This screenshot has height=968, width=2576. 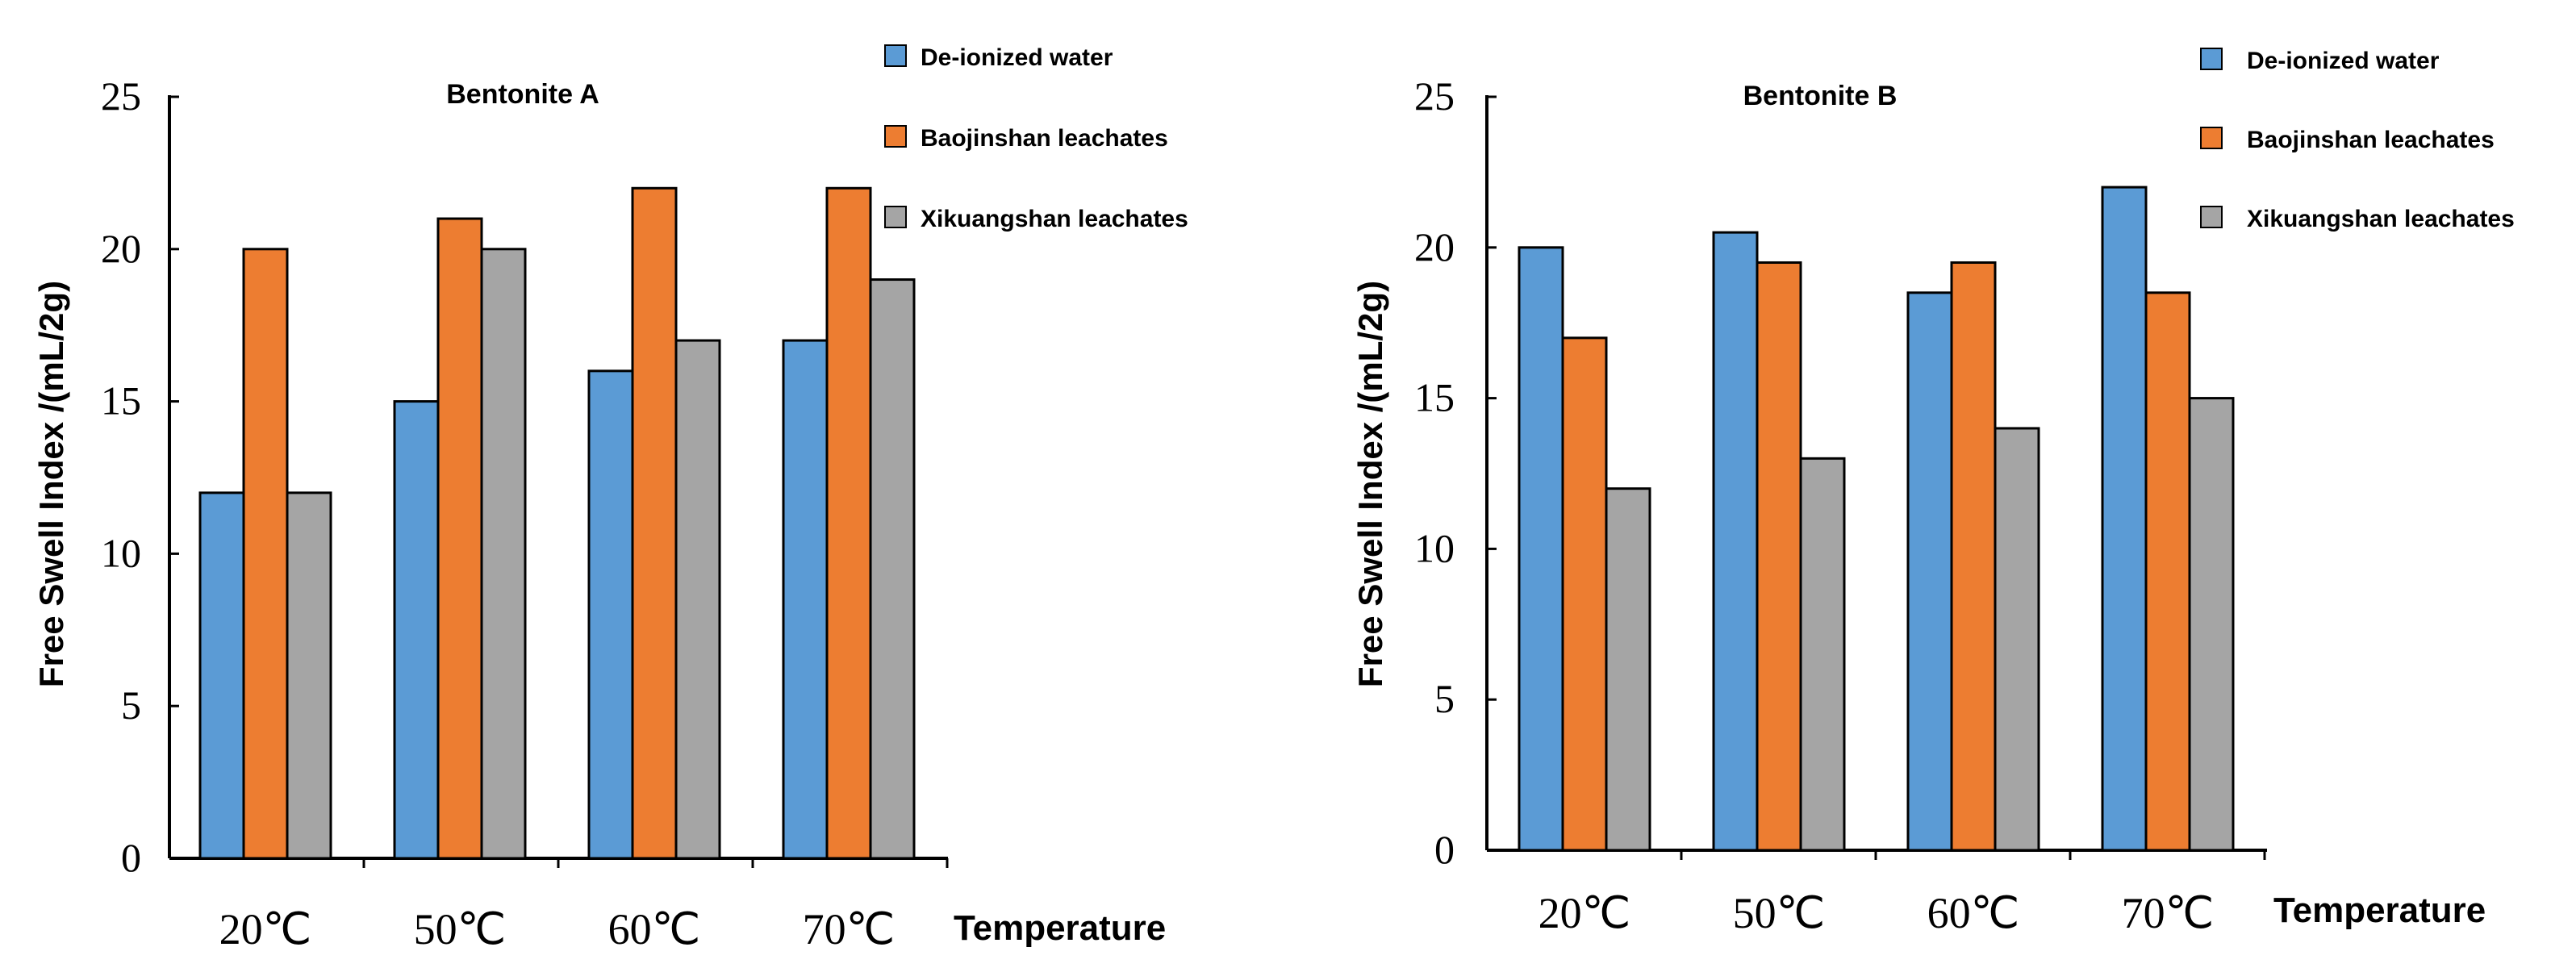 What do you see at coordinates (655, 523) in the screenshot?
I see `chart-a-bar-s1-c2` at bounding box center [655, 523].